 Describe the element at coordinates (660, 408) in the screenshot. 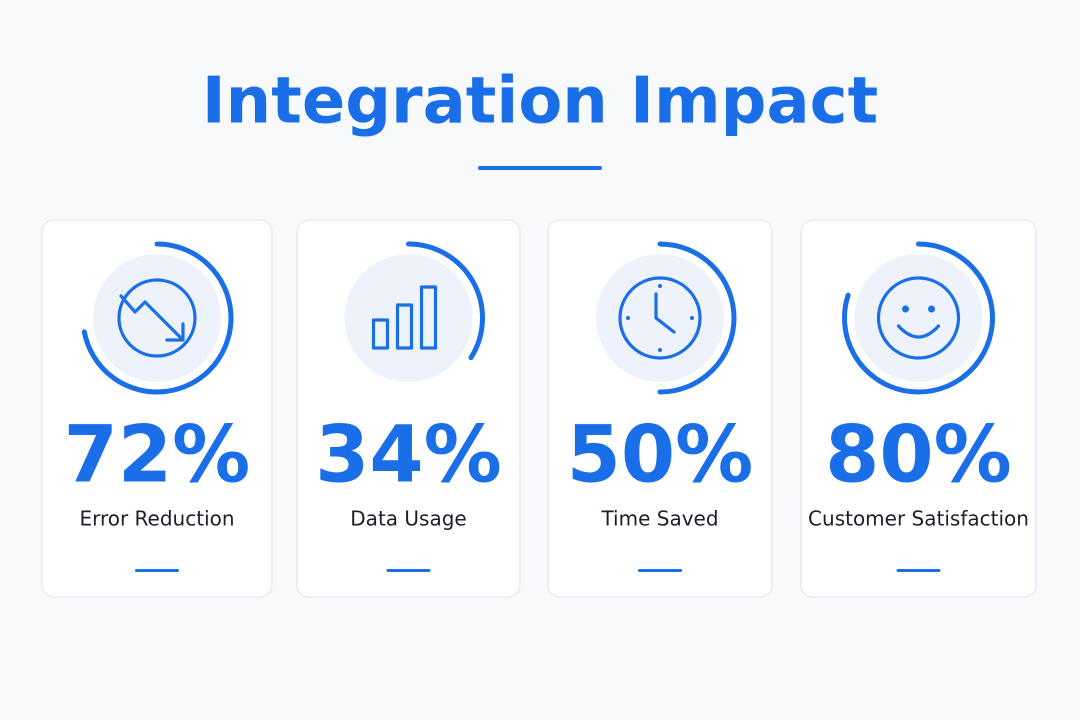

I see `card: 50% Time Saved` at that location.